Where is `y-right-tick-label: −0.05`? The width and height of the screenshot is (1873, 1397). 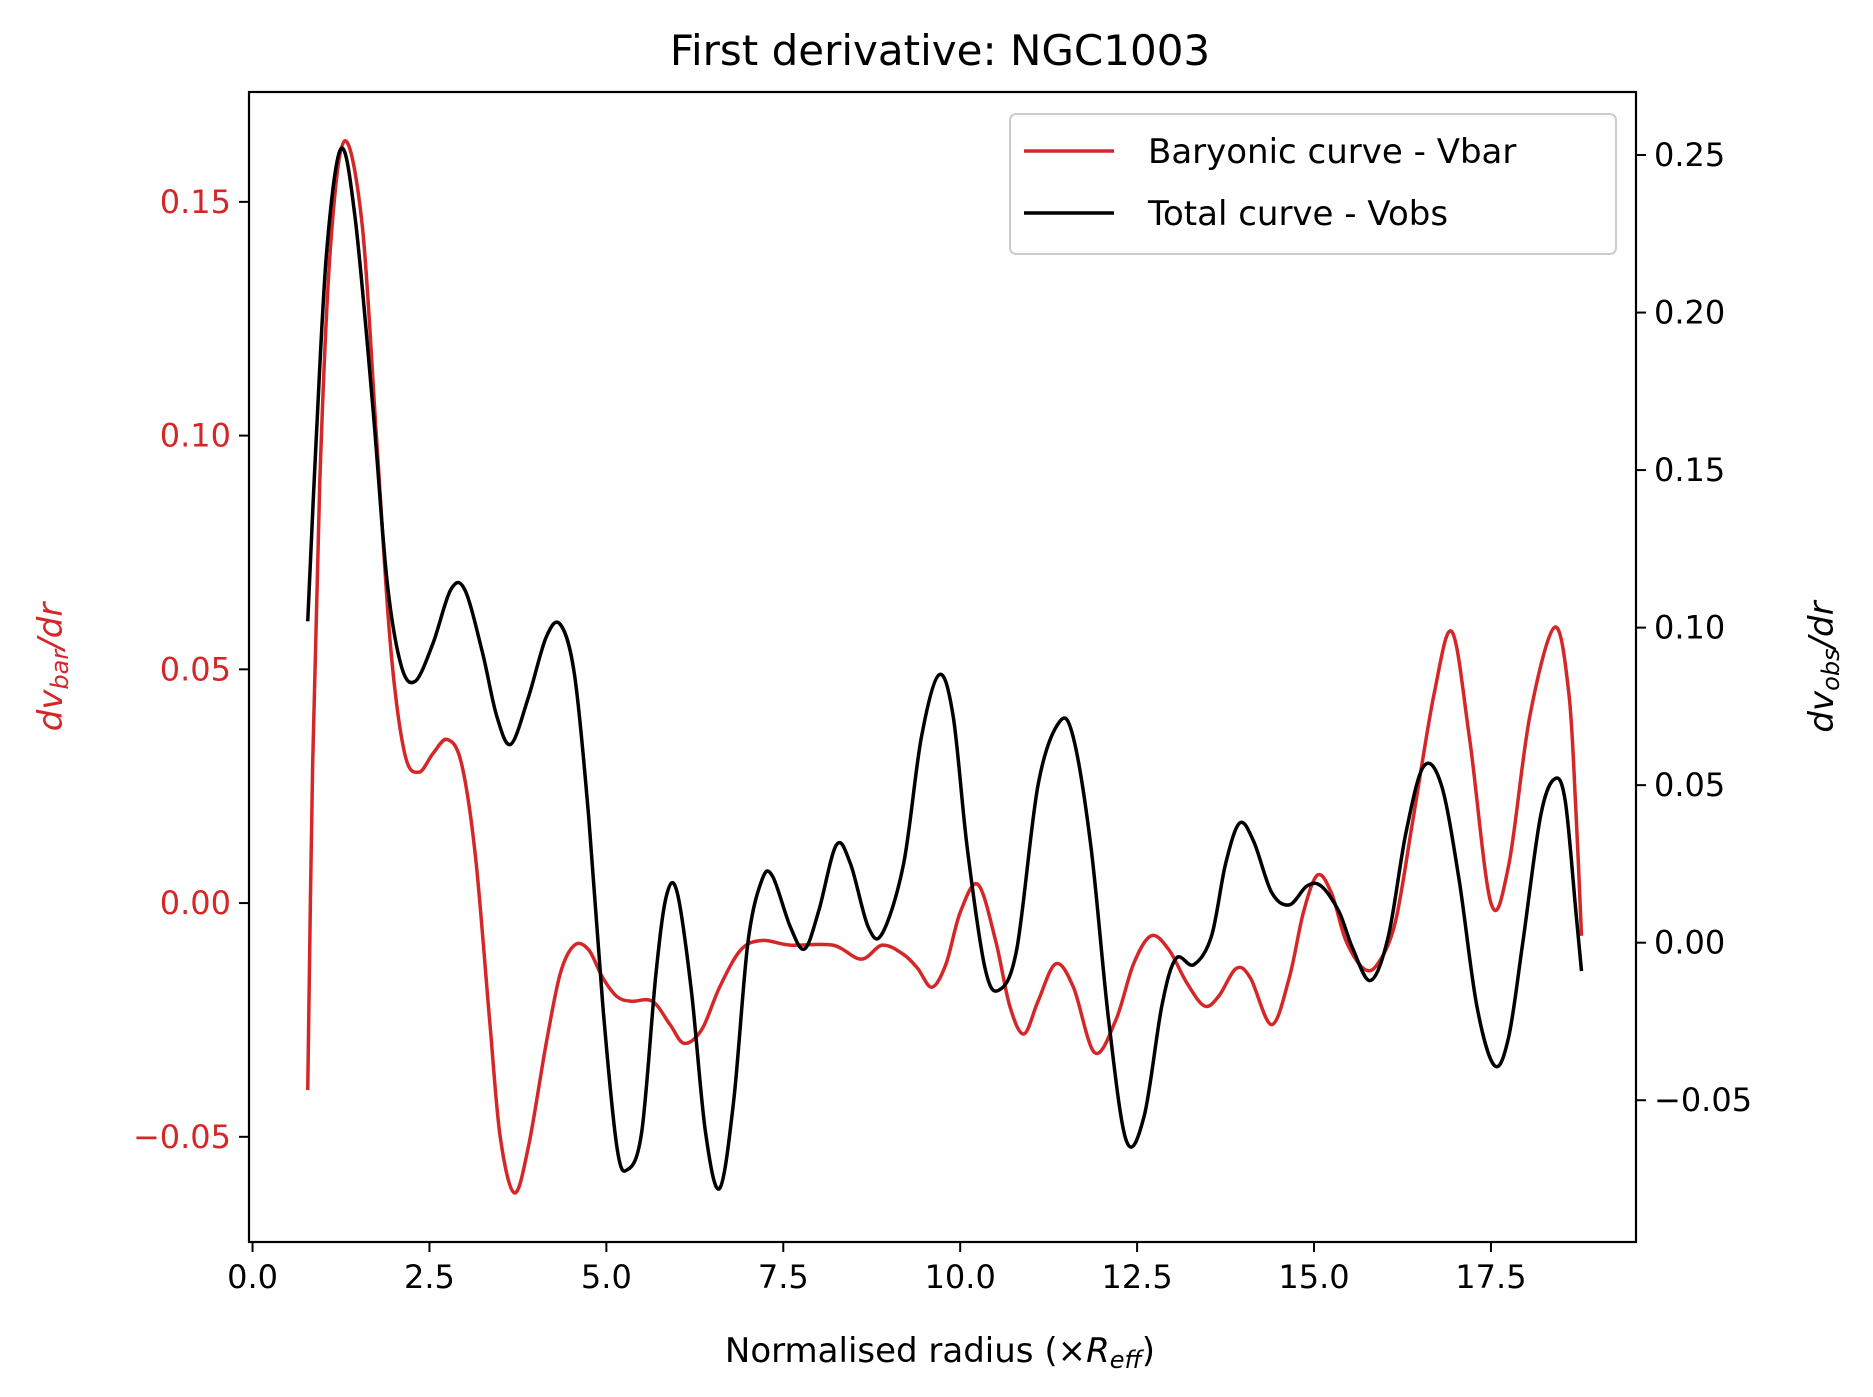
y-right-tick-label: −0.05 is located at coordinates (1703, 1100).